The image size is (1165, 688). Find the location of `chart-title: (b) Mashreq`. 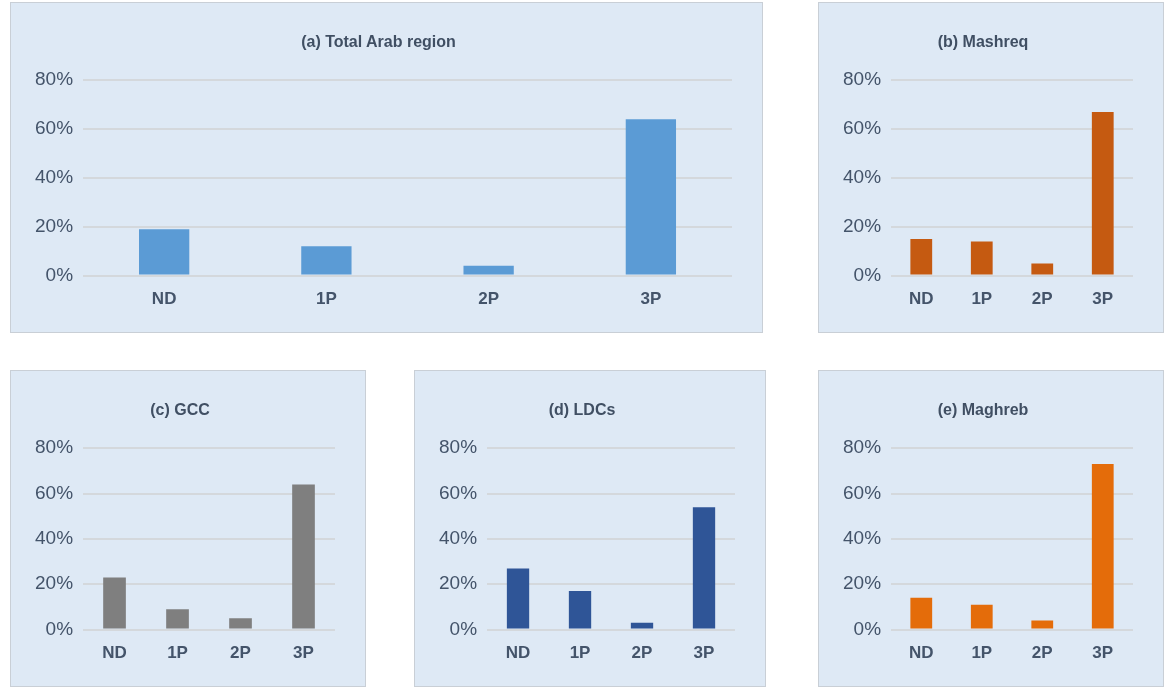

chart-title: (b) Mashreq is located at coordinates (983, 42).